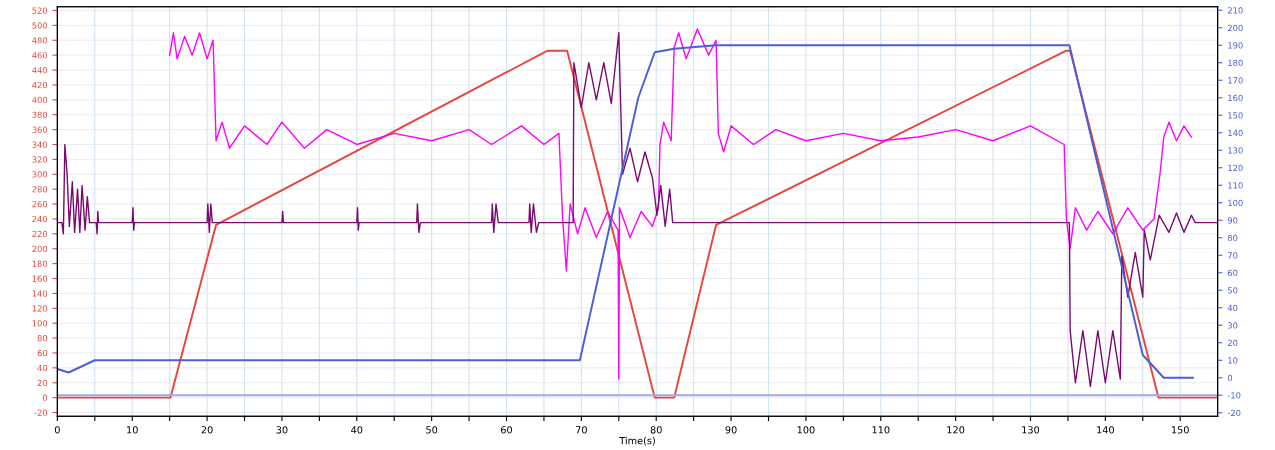 The image size is (1275, 450). I want to click on y-tick-label: 200, so click(40, 249).